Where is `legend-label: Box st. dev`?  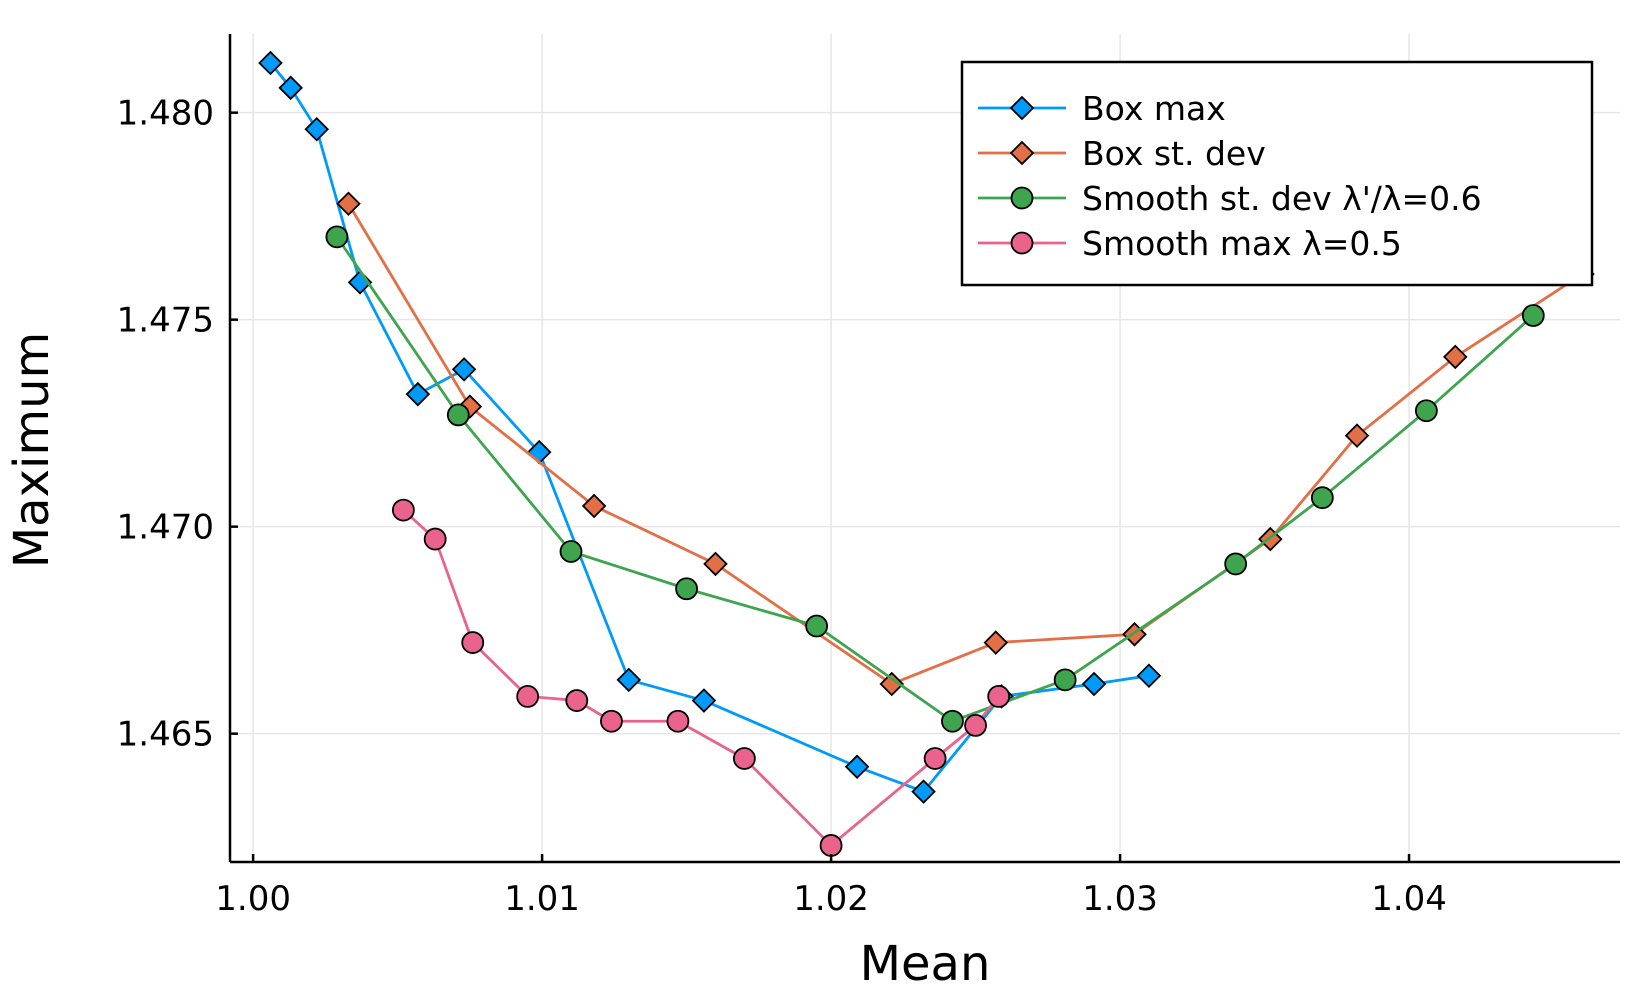 legend-label: Box st. dev is located at coordinates (1174, 153).